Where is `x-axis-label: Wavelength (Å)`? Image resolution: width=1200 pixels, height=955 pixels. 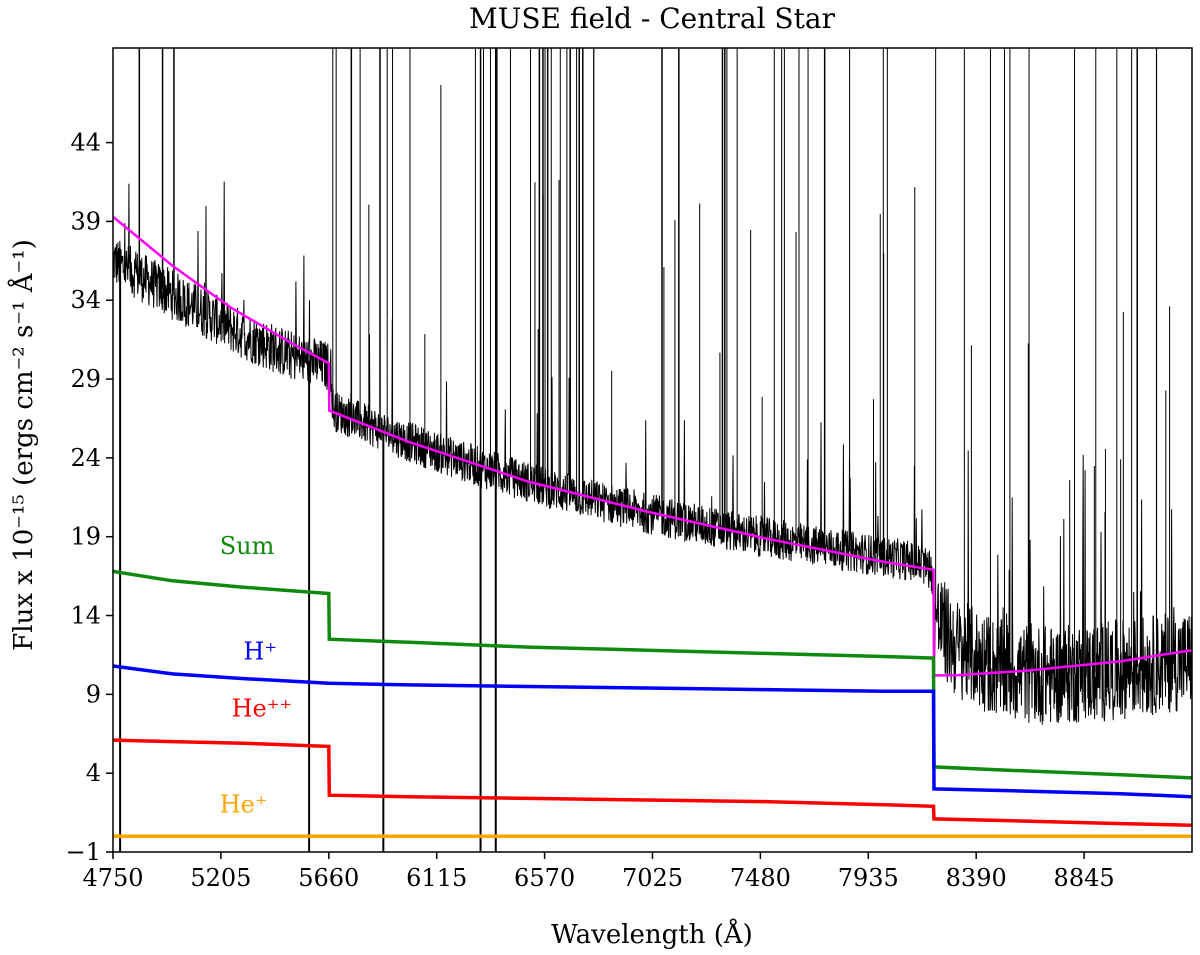 x-axis-label: Wavelength (Å) is located at coordinates (652, 934).